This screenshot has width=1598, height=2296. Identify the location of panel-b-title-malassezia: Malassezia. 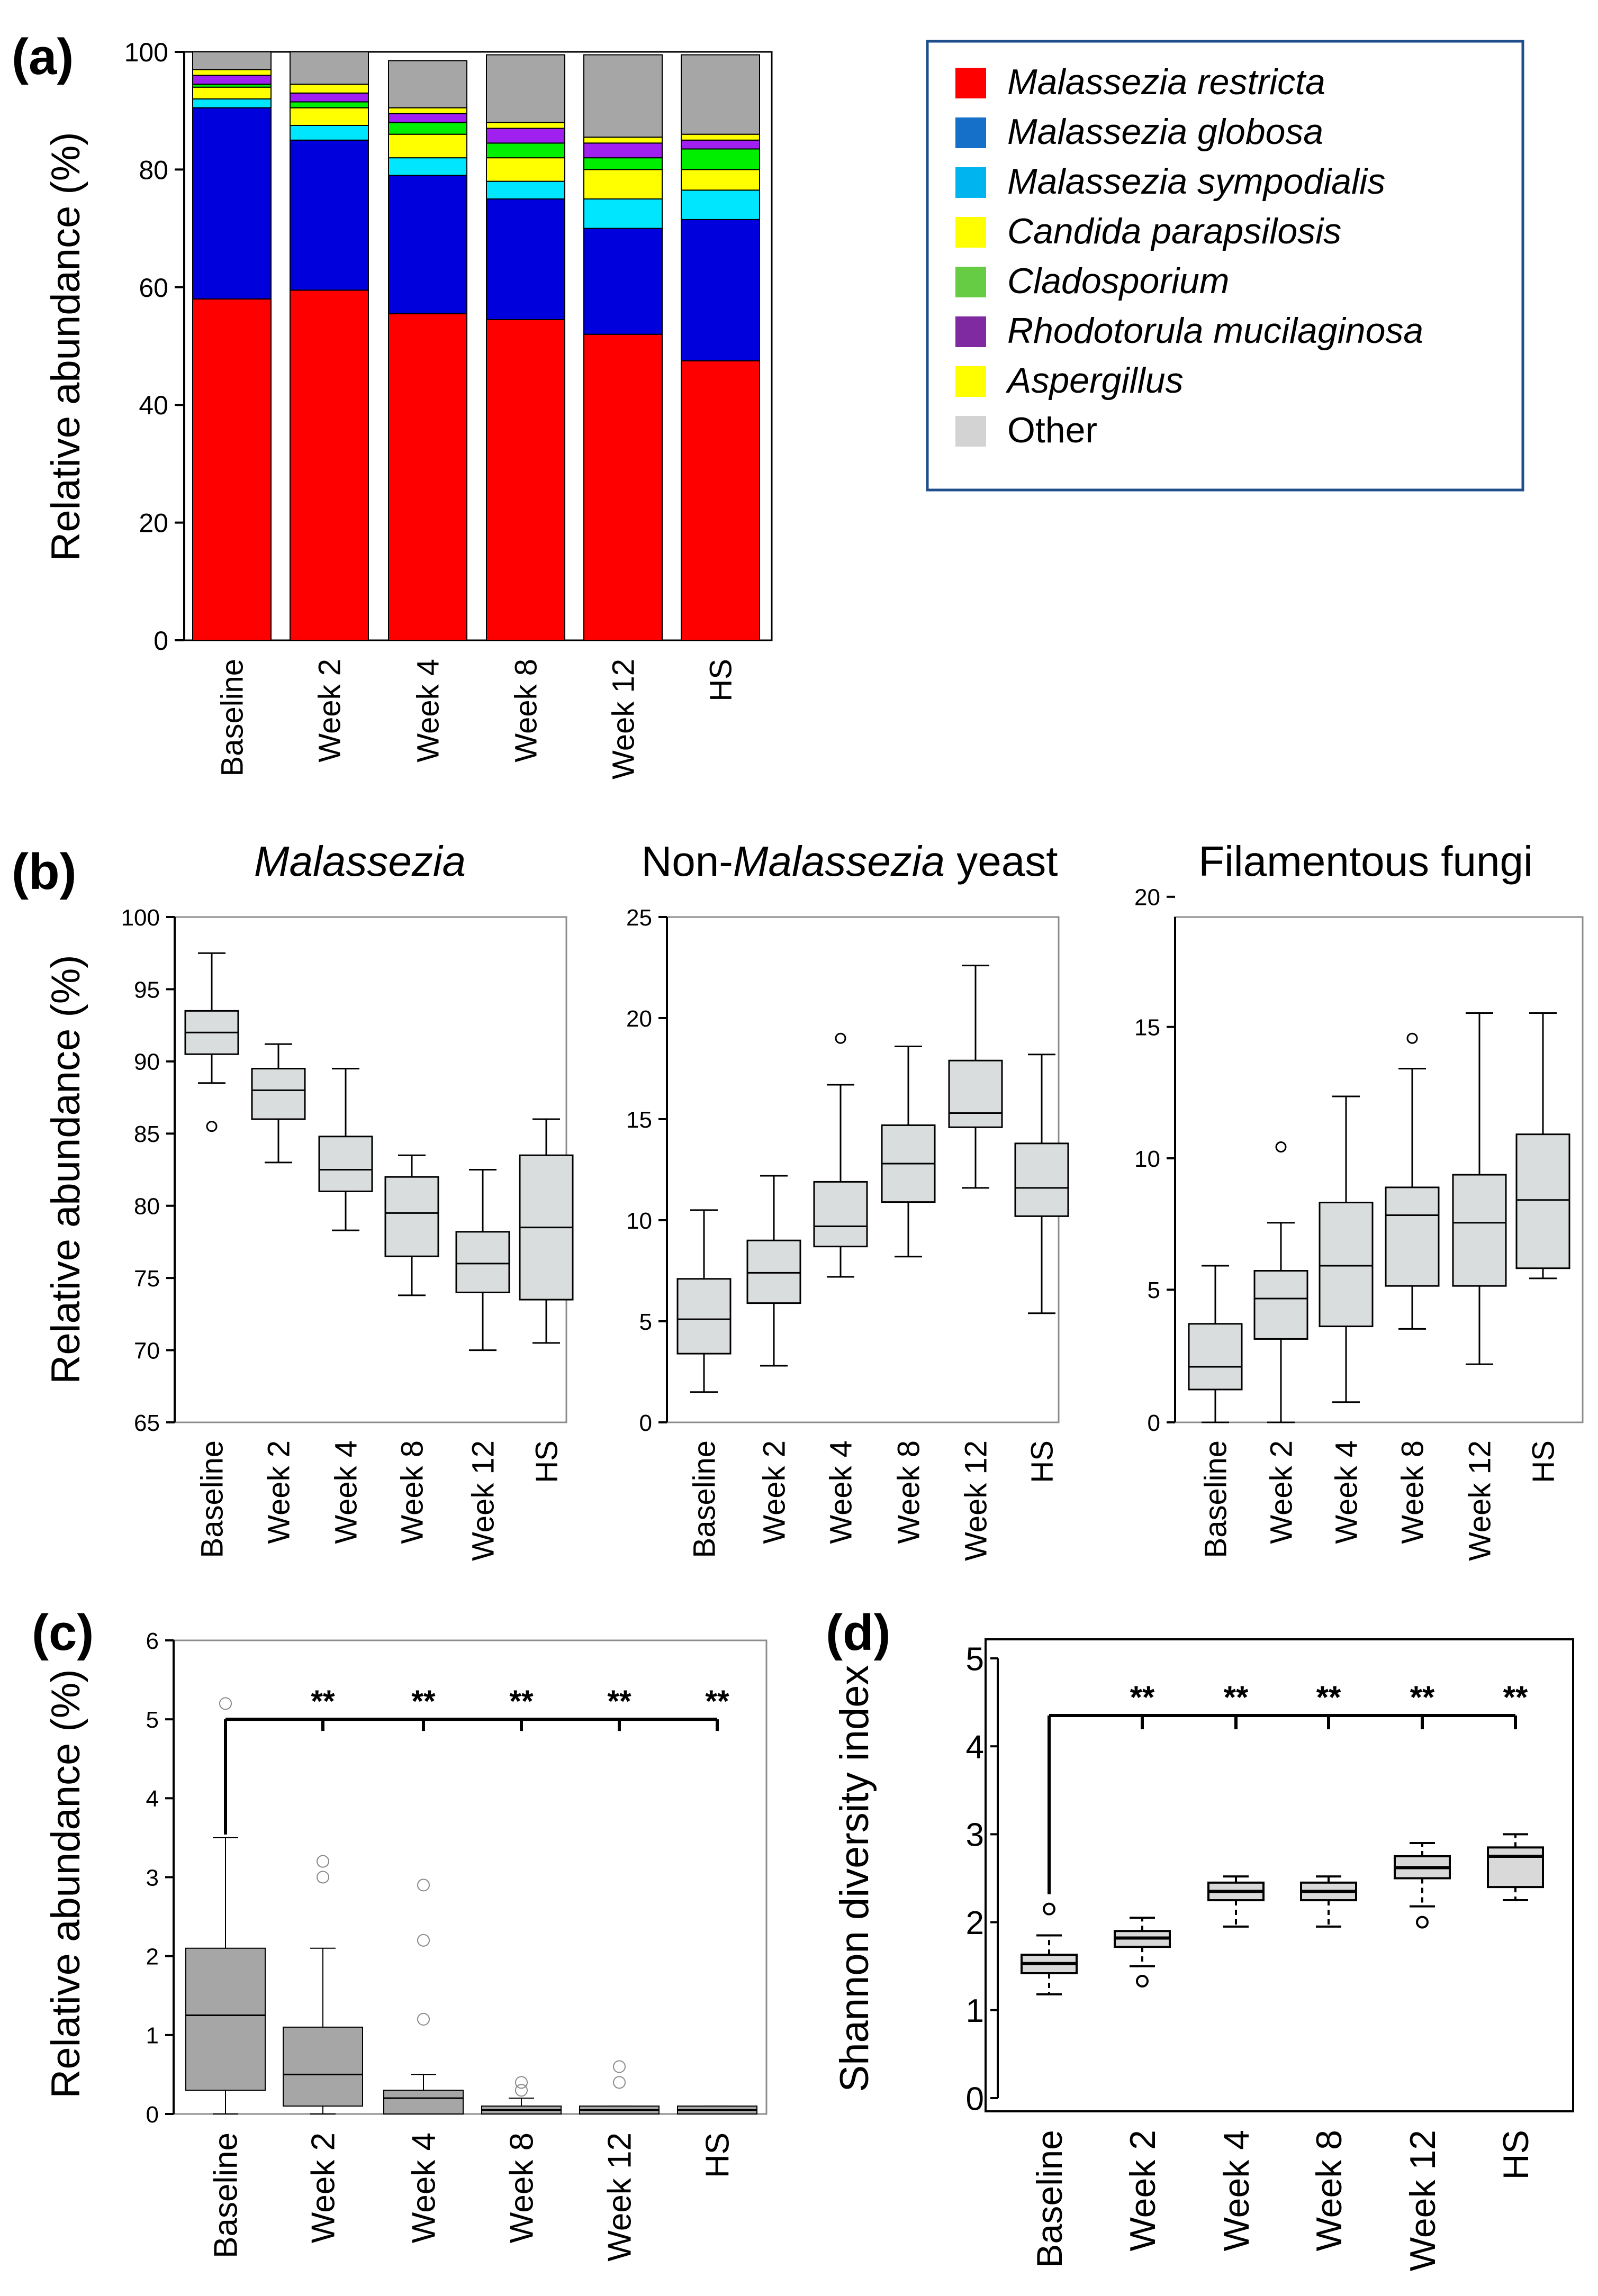
(360, 861).